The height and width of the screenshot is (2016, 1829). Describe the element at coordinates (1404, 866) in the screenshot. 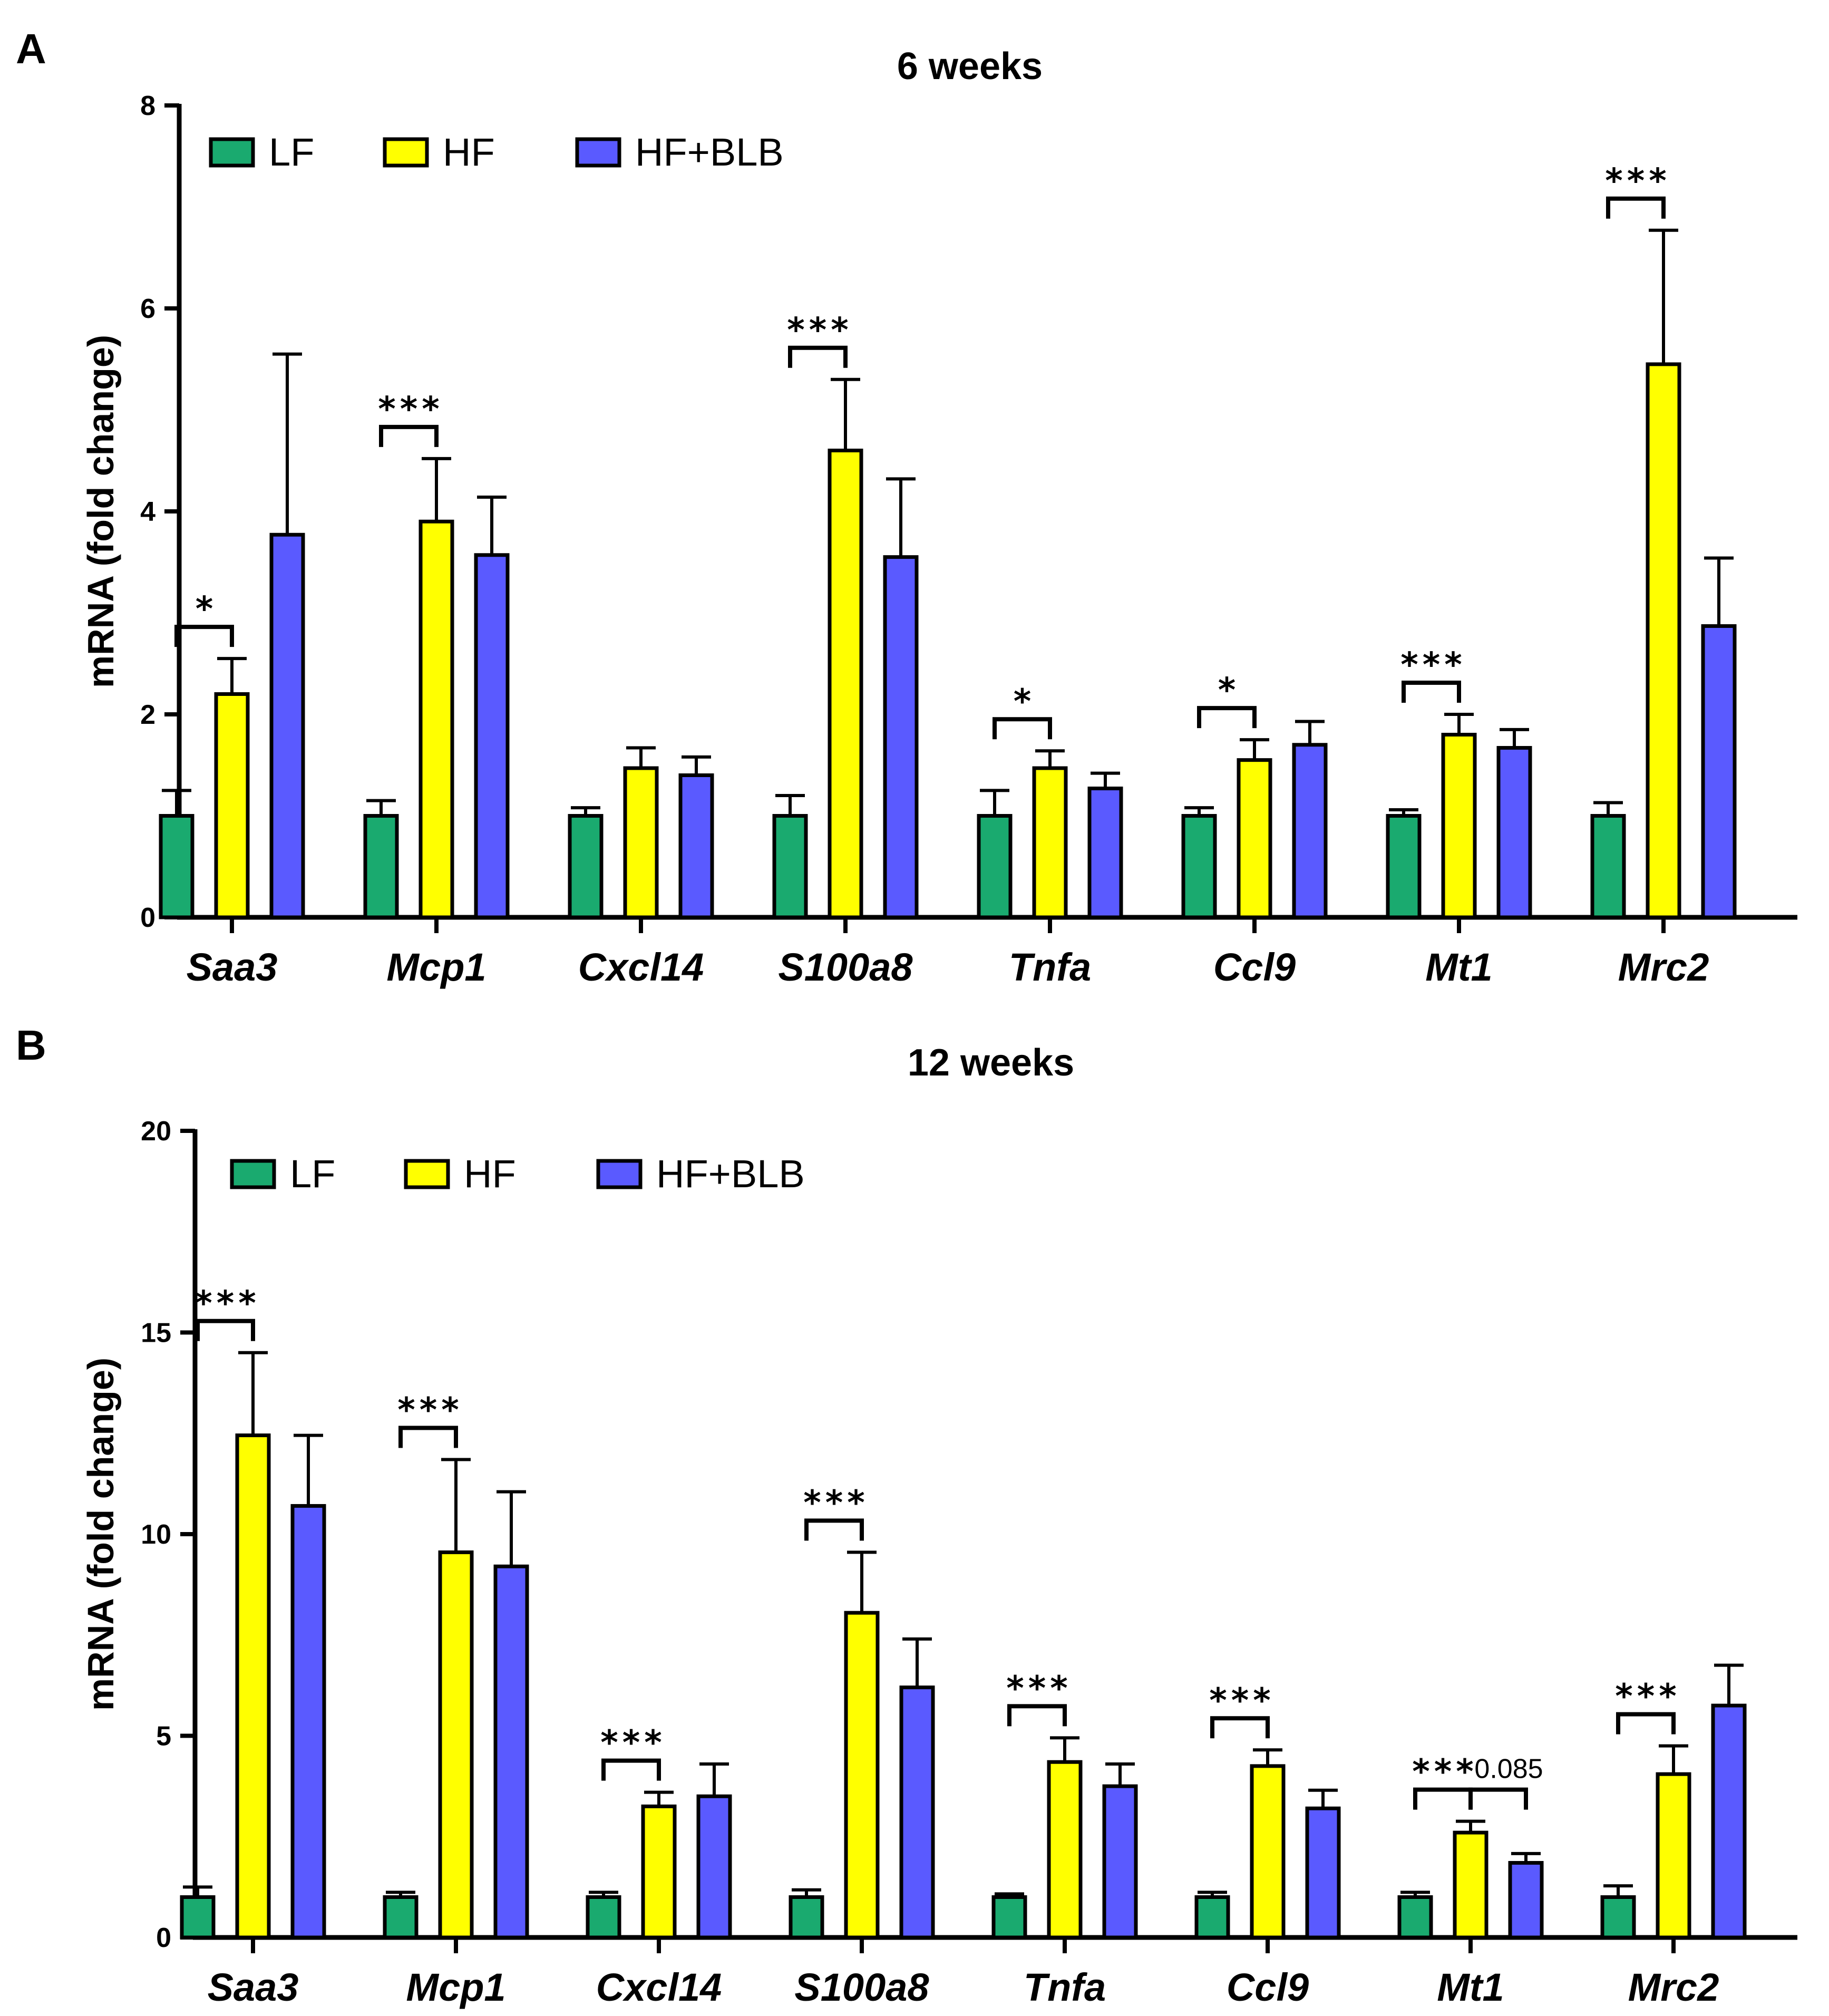

I see `bar-lf-mt1` at that location.